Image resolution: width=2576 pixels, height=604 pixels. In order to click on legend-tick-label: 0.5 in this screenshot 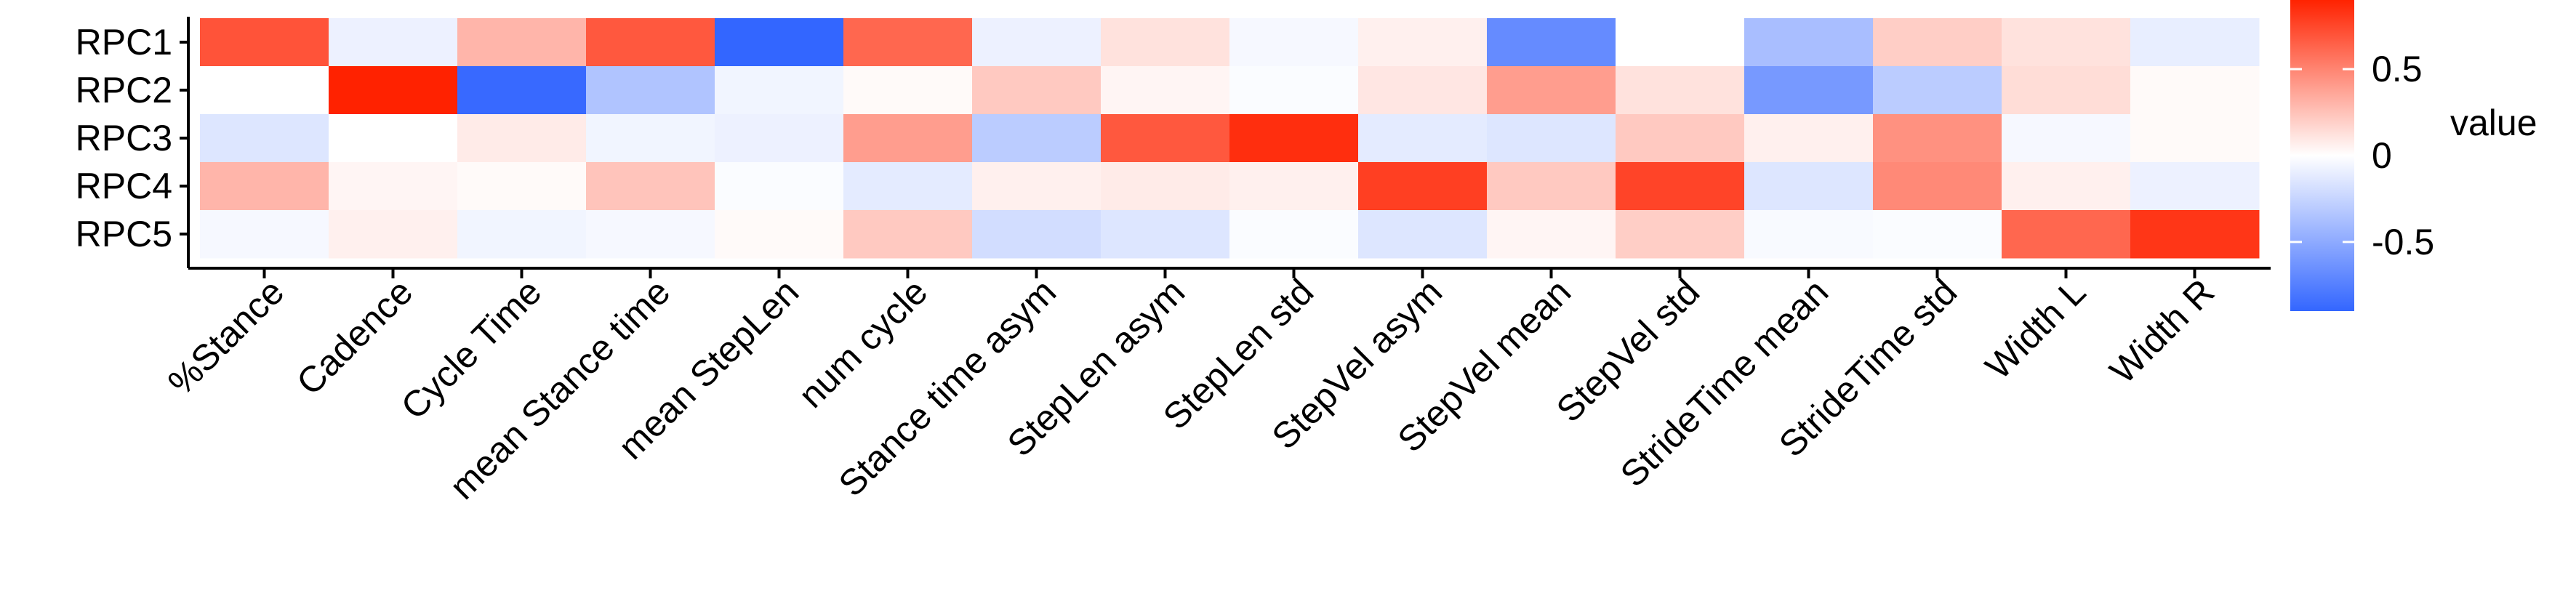, I will do `click(2397, 69)`.